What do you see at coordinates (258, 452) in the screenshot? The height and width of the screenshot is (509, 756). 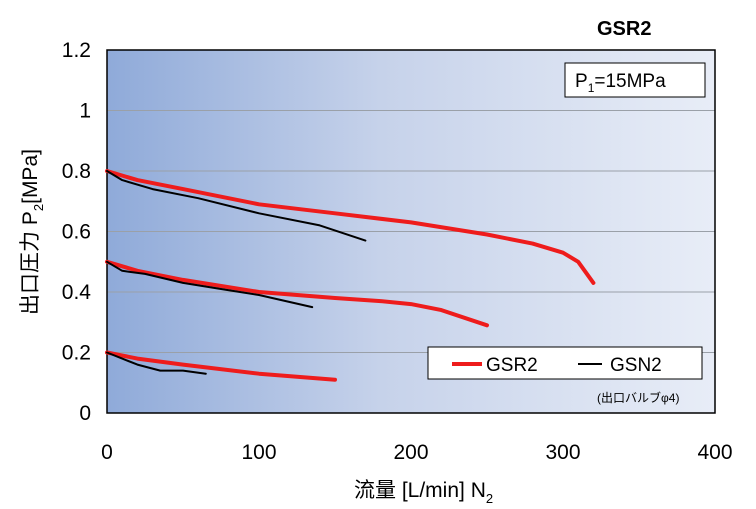 I see `x-tick-label: 100` at bounding box center [258, 452].